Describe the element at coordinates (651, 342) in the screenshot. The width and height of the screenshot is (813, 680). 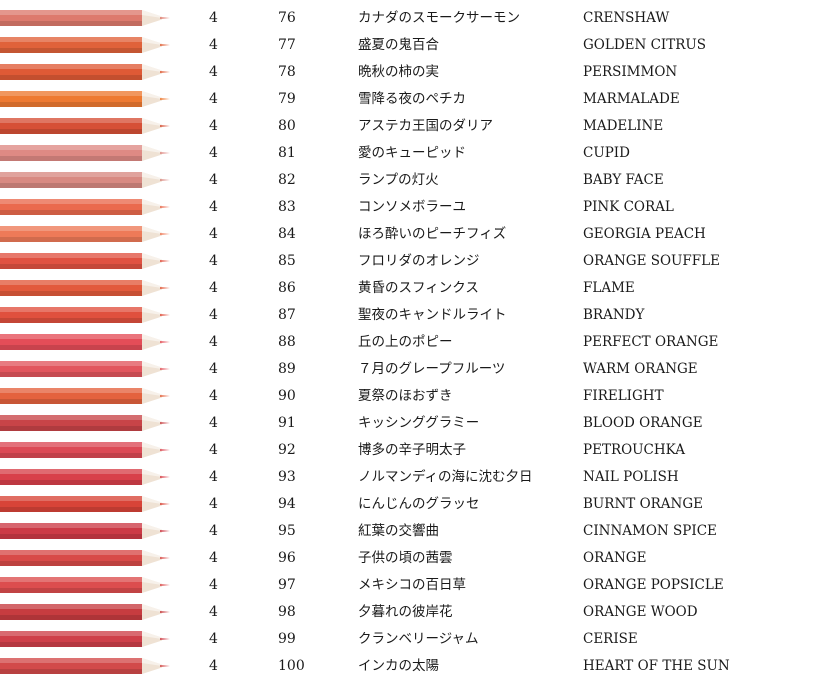
I see `english-name: PERFECT ORANGE` at that location.